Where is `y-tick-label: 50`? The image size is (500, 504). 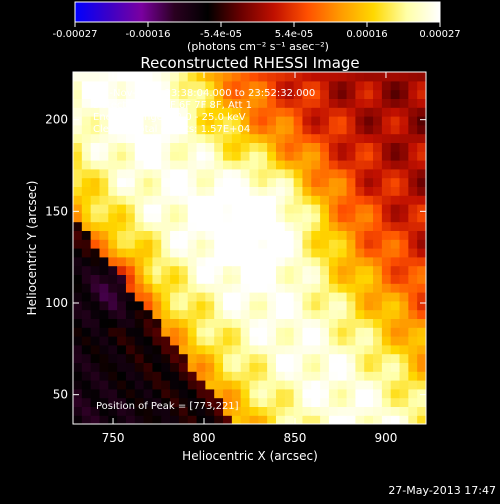 y-tick-label: 50 is located at coordinates (60, 395).